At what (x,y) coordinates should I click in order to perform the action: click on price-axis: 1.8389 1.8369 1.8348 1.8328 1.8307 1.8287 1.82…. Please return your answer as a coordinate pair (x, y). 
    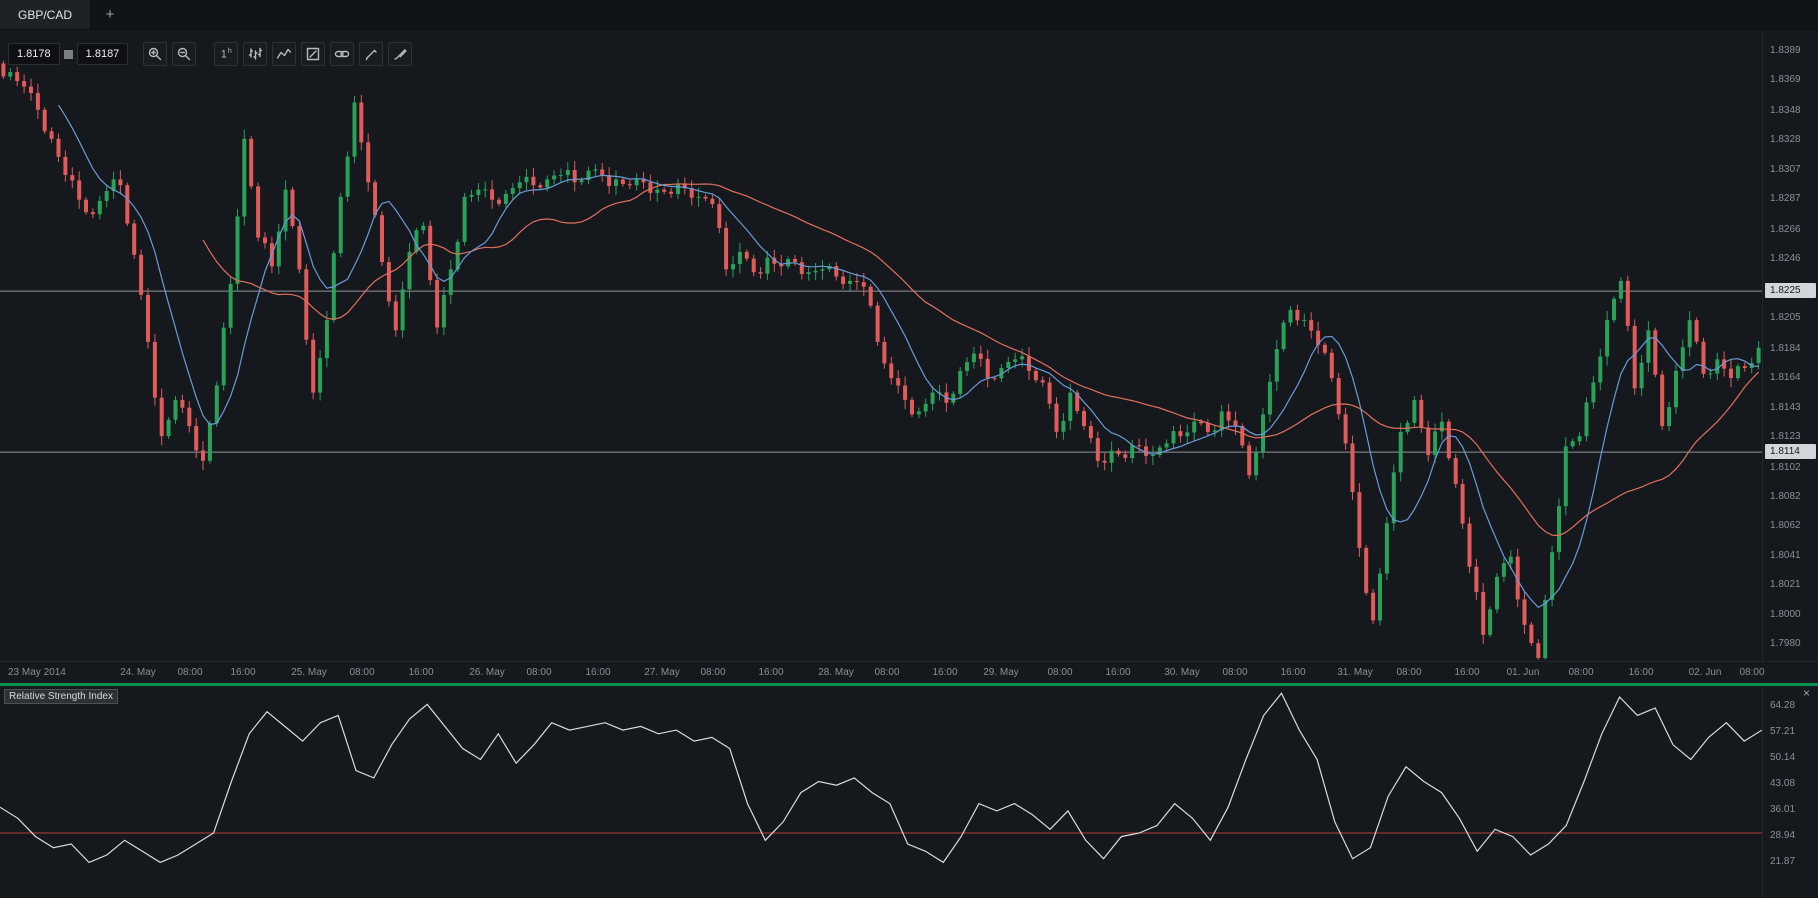
    Looking at the image, I should click on (1790, 345).